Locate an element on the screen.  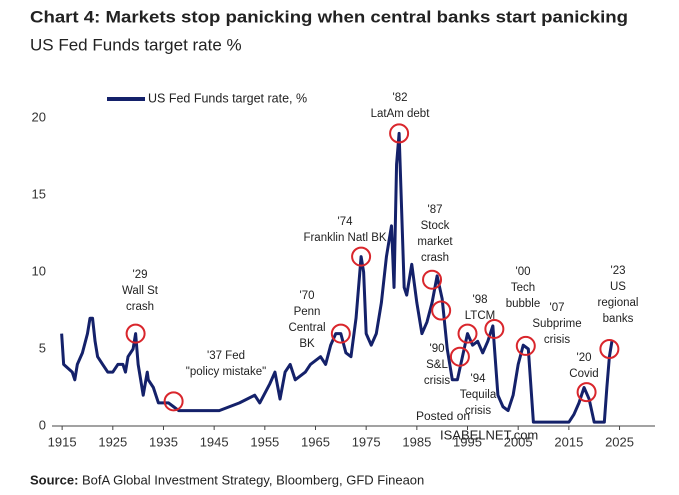
x-tick-label: 2015 is located at coordinates (568, 441).